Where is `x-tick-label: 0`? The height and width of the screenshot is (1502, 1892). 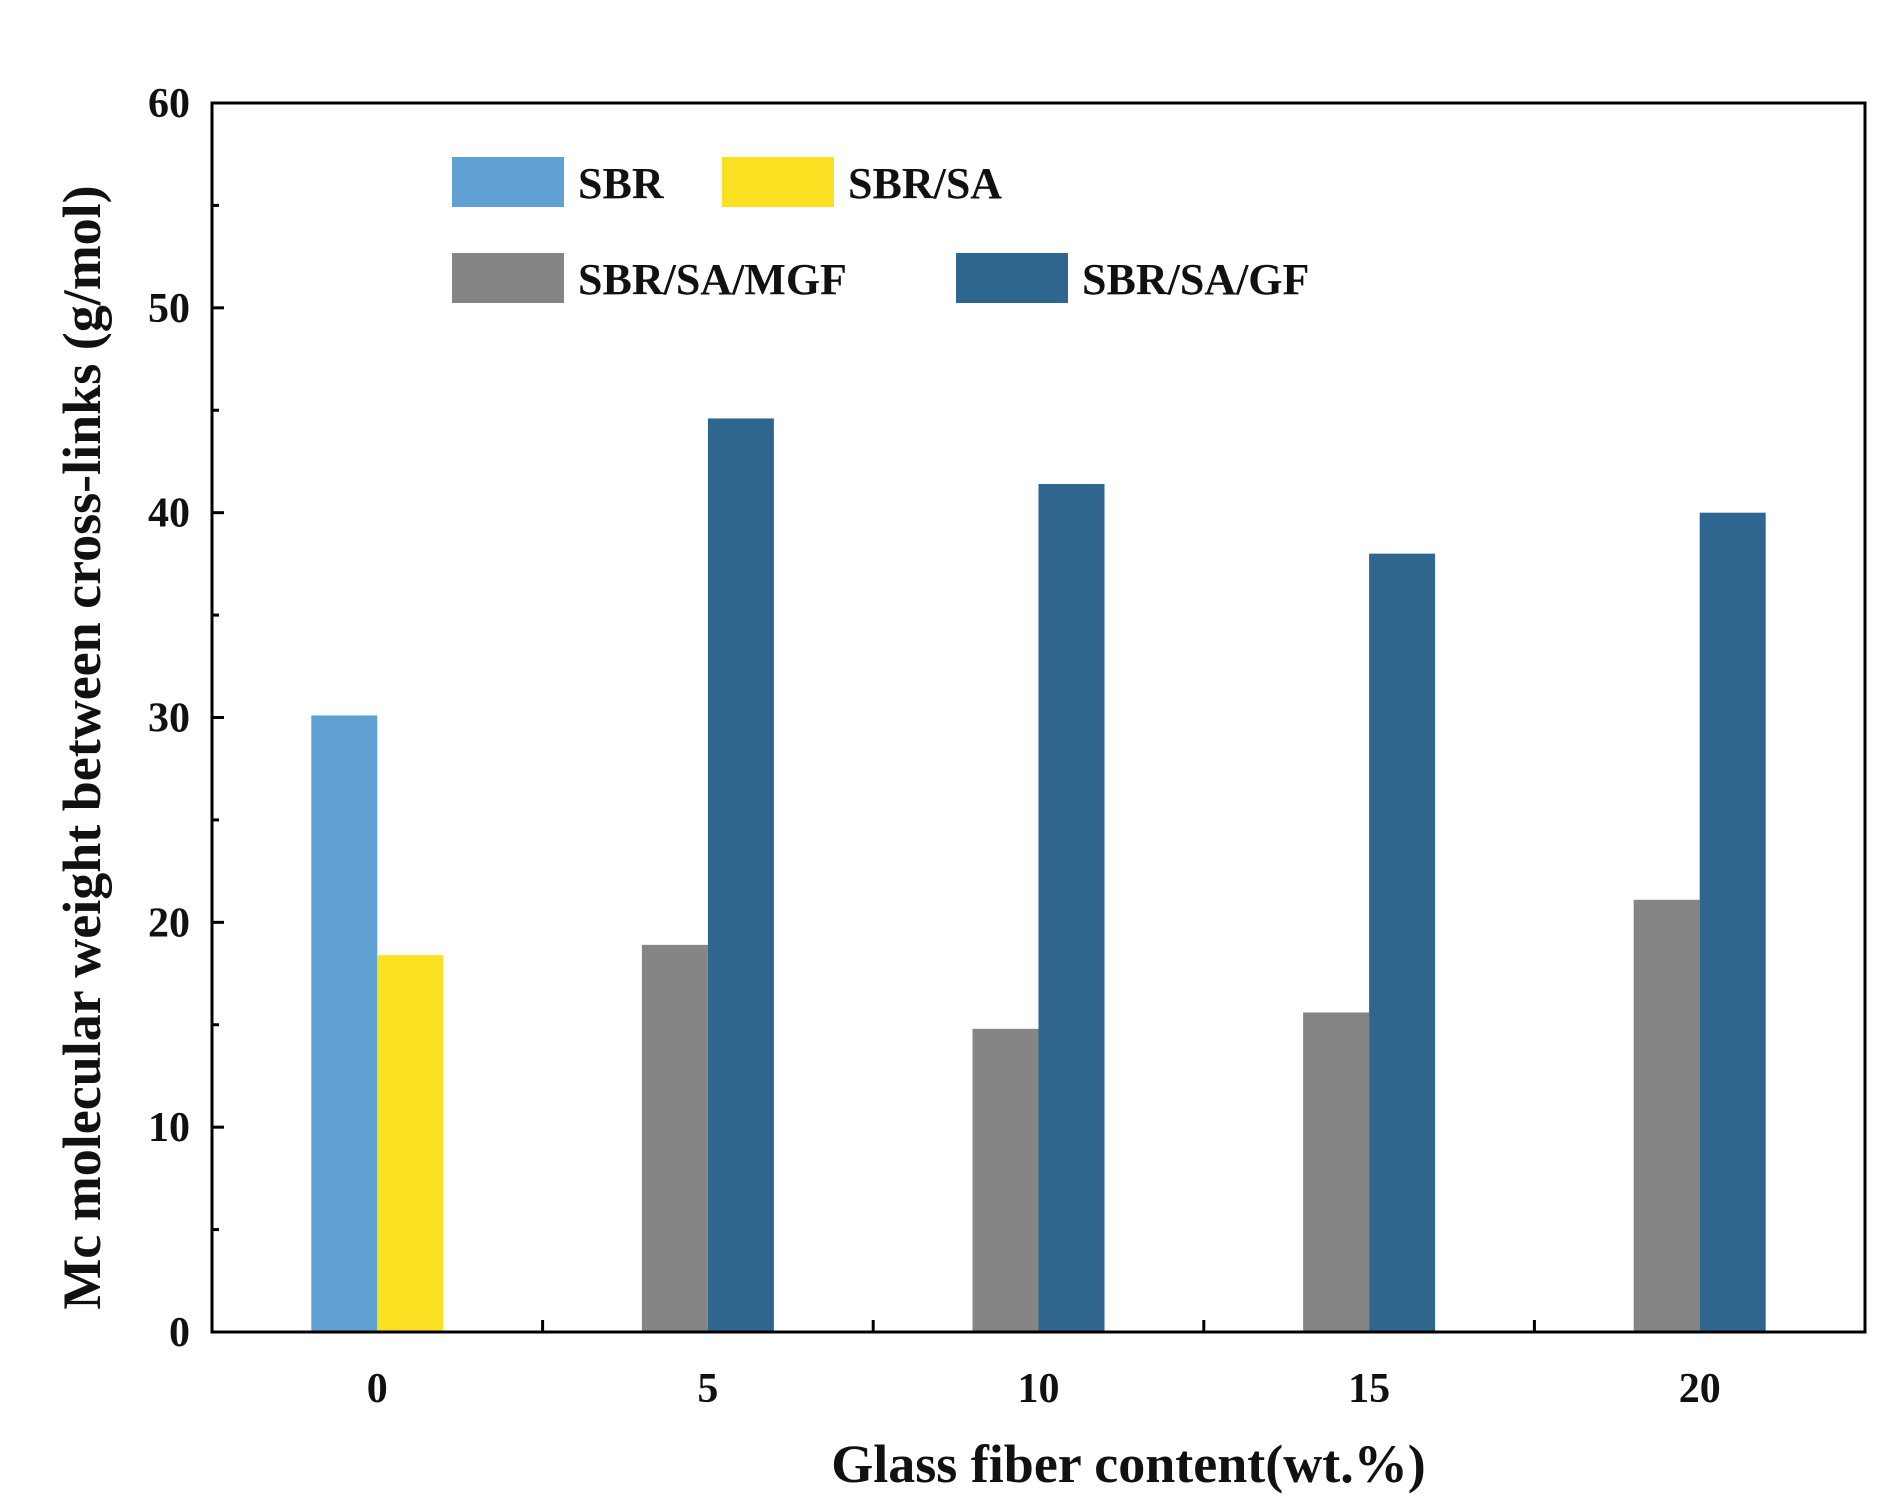 x-tick-label: 0 is located at coordinates (377, 1389).